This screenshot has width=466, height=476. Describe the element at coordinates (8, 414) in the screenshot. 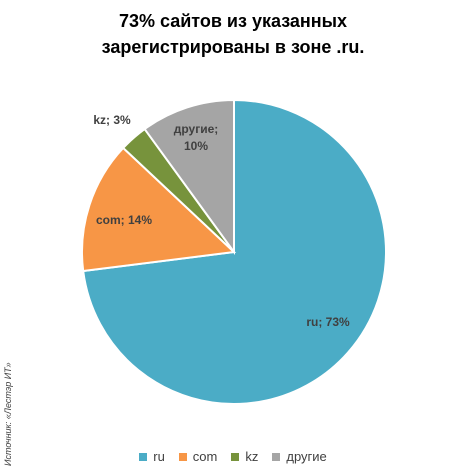

I see `source-note: Источник: «Лестэр ИТ»` at that location.